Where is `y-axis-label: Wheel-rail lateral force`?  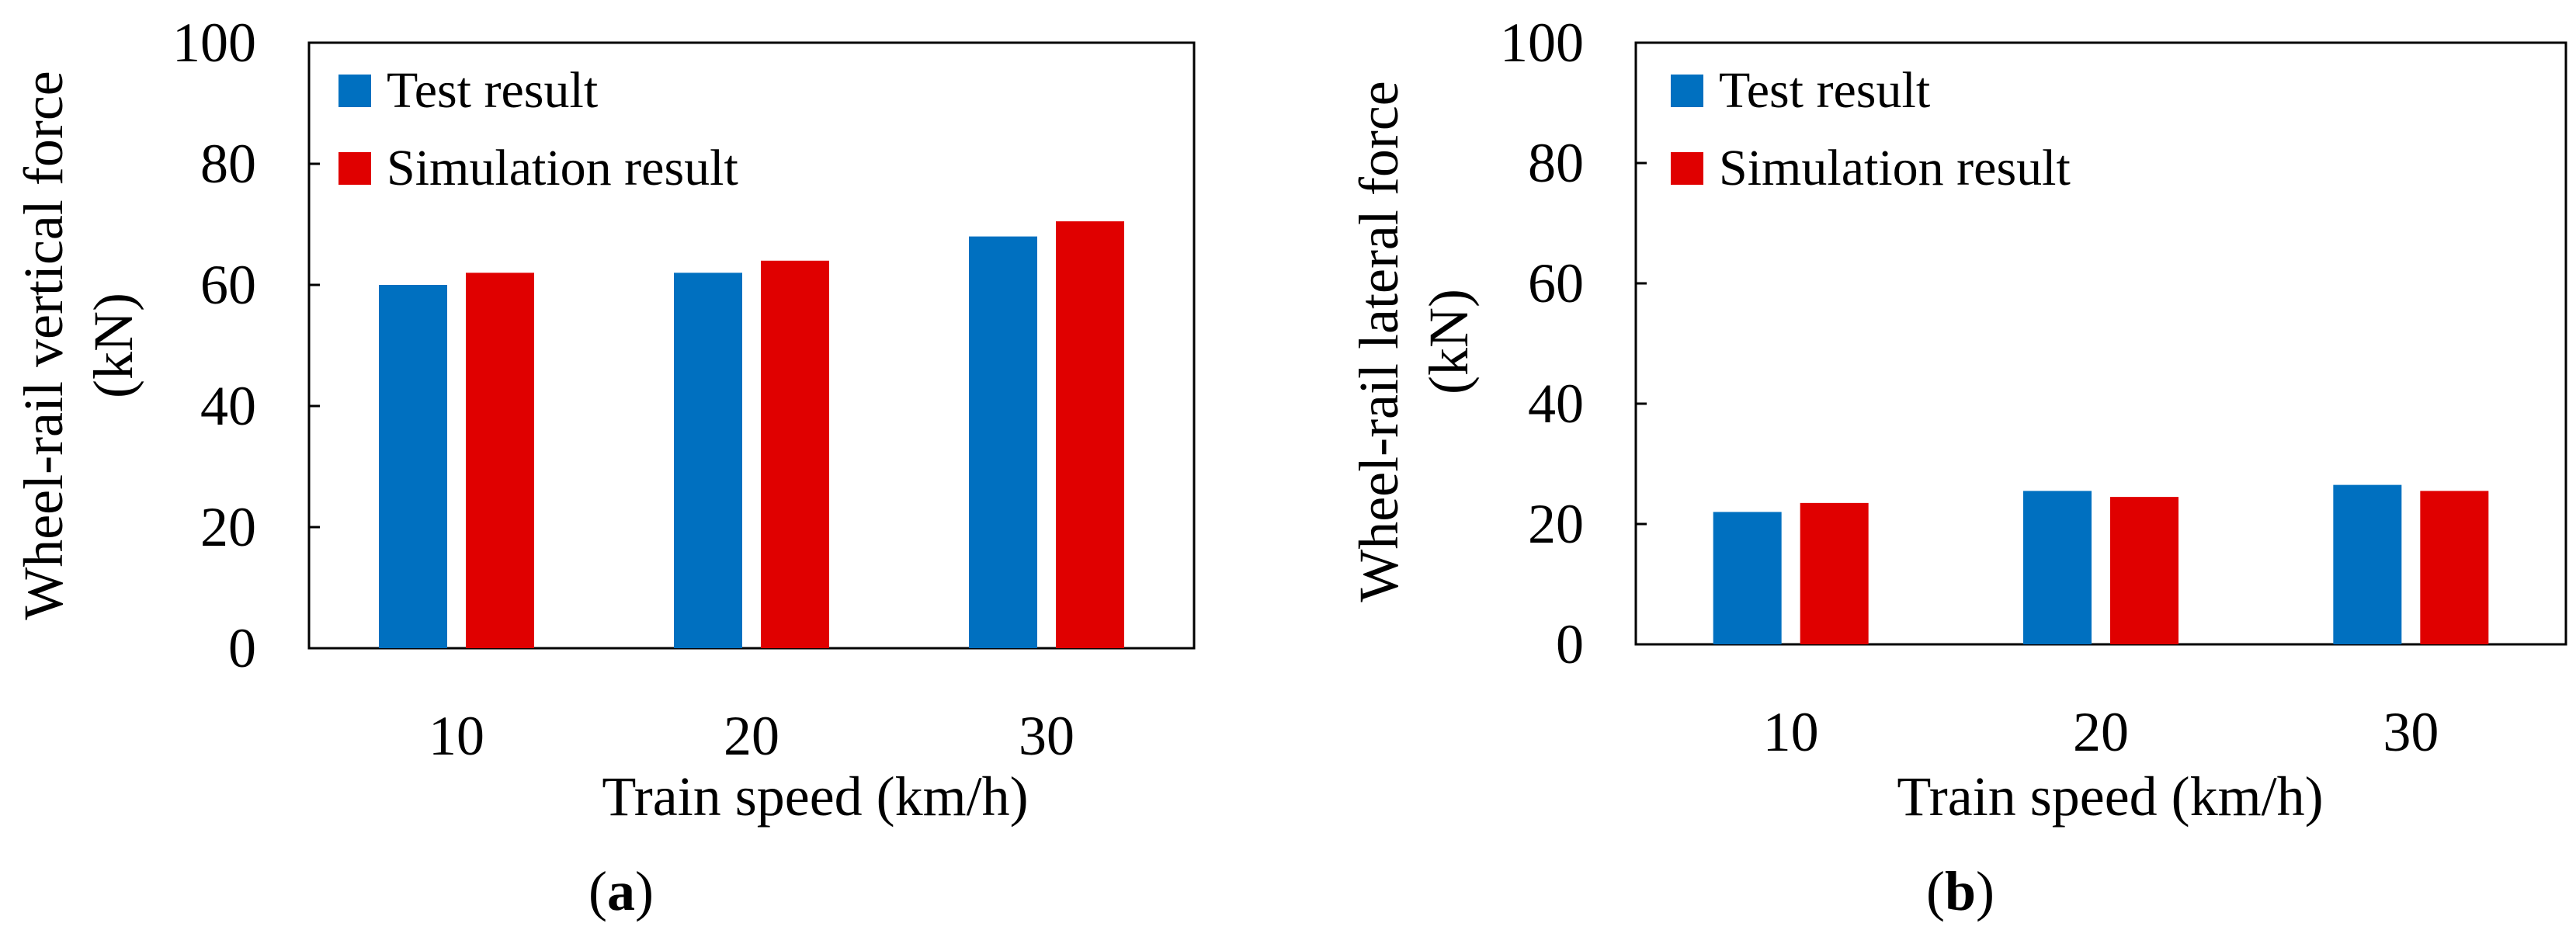
y-axis-label: Wheel-rail lateral force is located at coordinates (1379, 341).